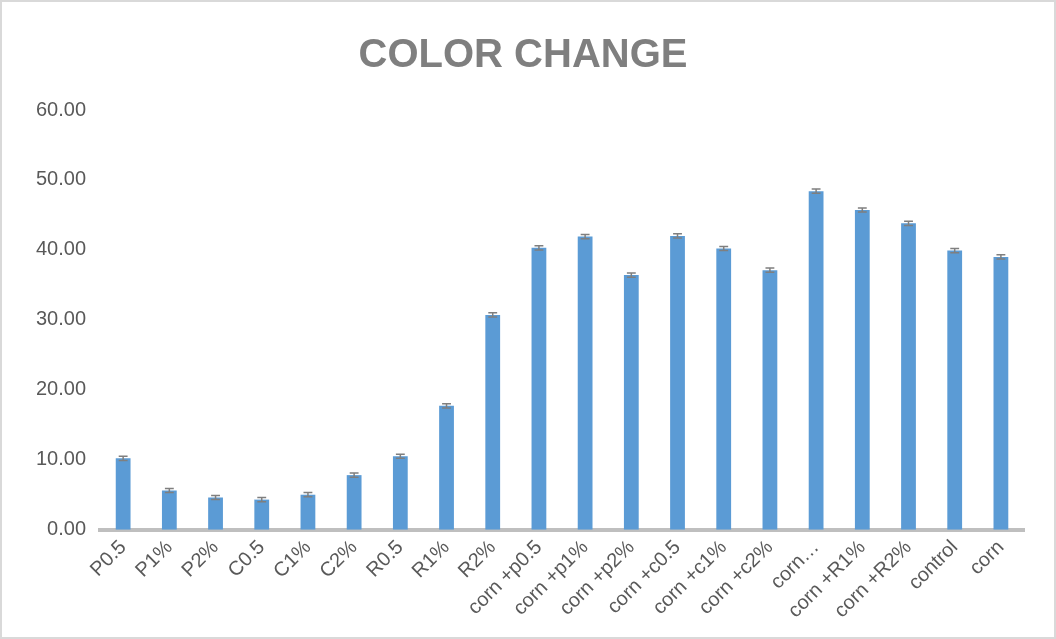 The image size is (1056, 639). What do you see at coordinates (67, 528) in the screenshot?
I see `y-tick-label: 0.00` at bounding box center [67, 528].